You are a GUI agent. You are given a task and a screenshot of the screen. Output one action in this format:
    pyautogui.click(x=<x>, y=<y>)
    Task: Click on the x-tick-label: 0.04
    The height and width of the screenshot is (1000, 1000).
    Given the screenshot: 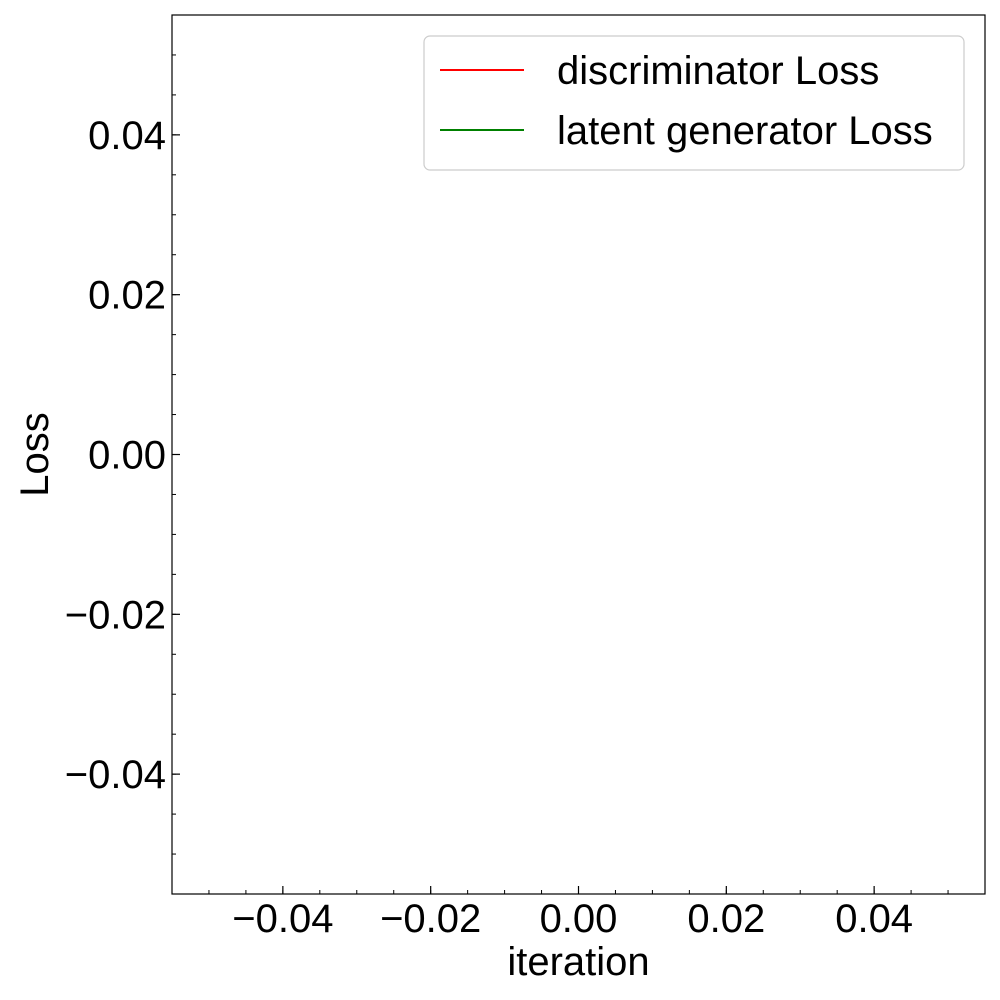 What is the action you would take?
    pyautogui.click(x=874, y=919)
    